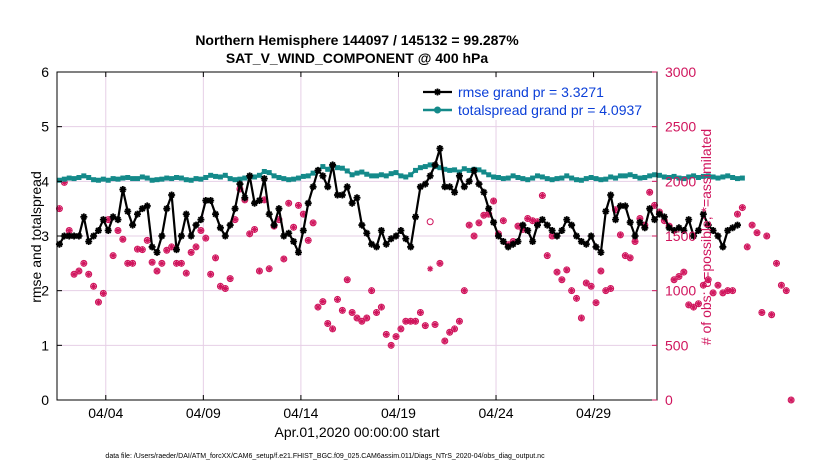  Describe the element at coordinates (400, 172) in the screenshot. I see `series-totalspread` at that location.